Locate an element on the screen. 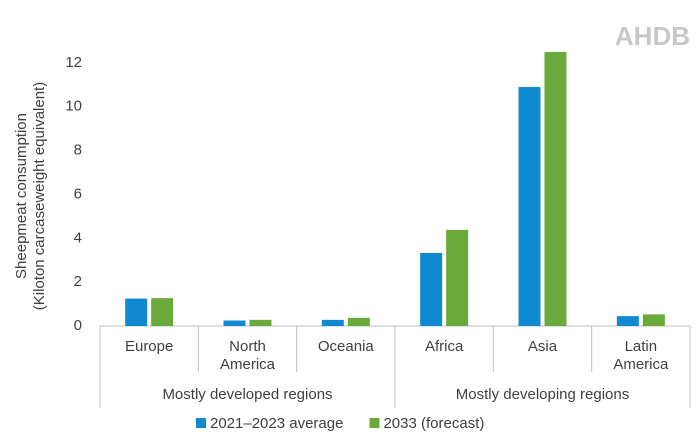 The height and width of the screenshot is (439, 700). x-tick-label: Latin America is located at coordinates (641, 355).